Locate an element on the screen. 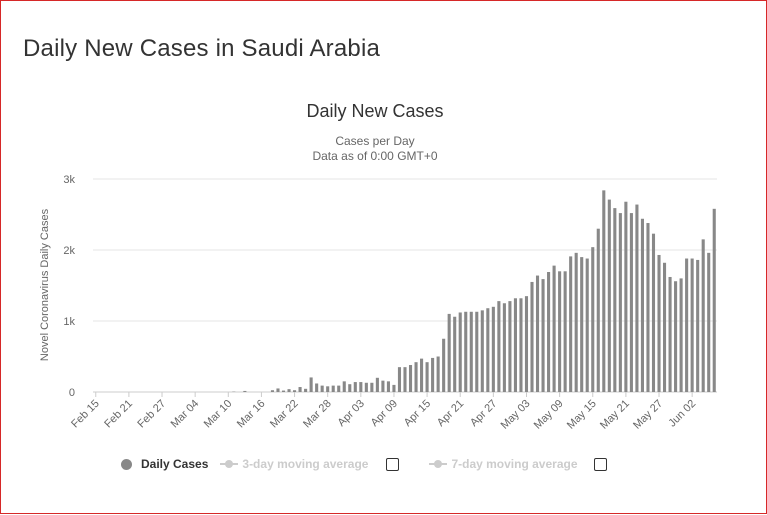  x-tick-label: May 21 is located at coordinates (615, 415).